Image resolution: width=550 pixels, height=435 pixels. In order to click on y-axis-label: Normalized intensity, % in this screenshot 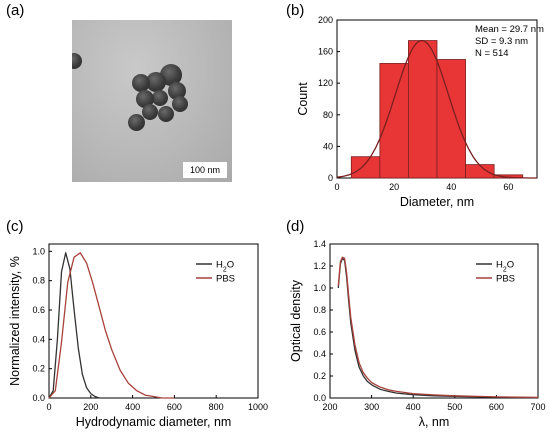, I will do `click(15, 321)`.